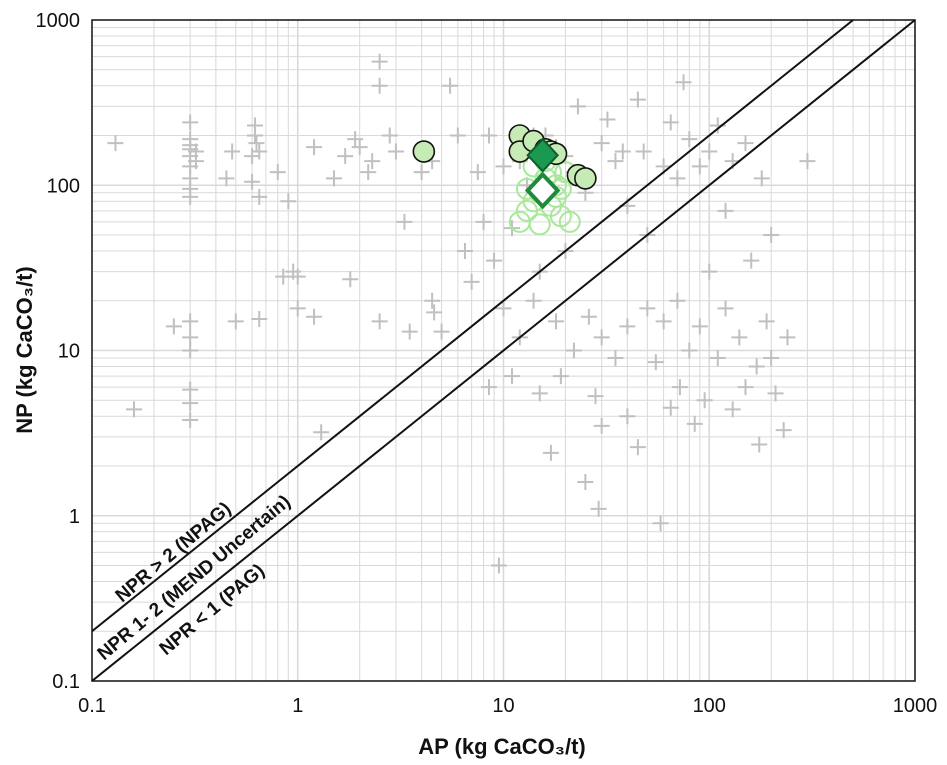  What do you see at coordinates (543, 155) in the screenshot?
I see `filled-diamond-point` at bounding box center [543, 155].